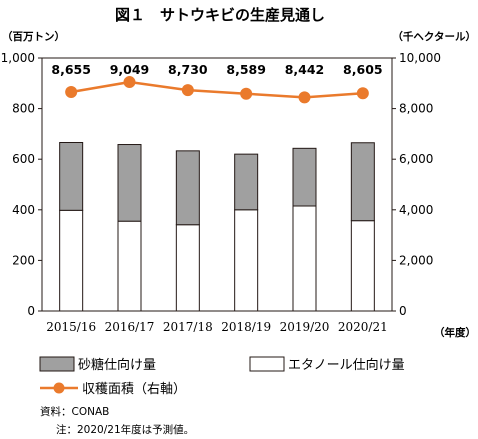  Describe the element at coordinates (267, 364) in the screenshot. I see `legend-swatch-ethanol` at that location.